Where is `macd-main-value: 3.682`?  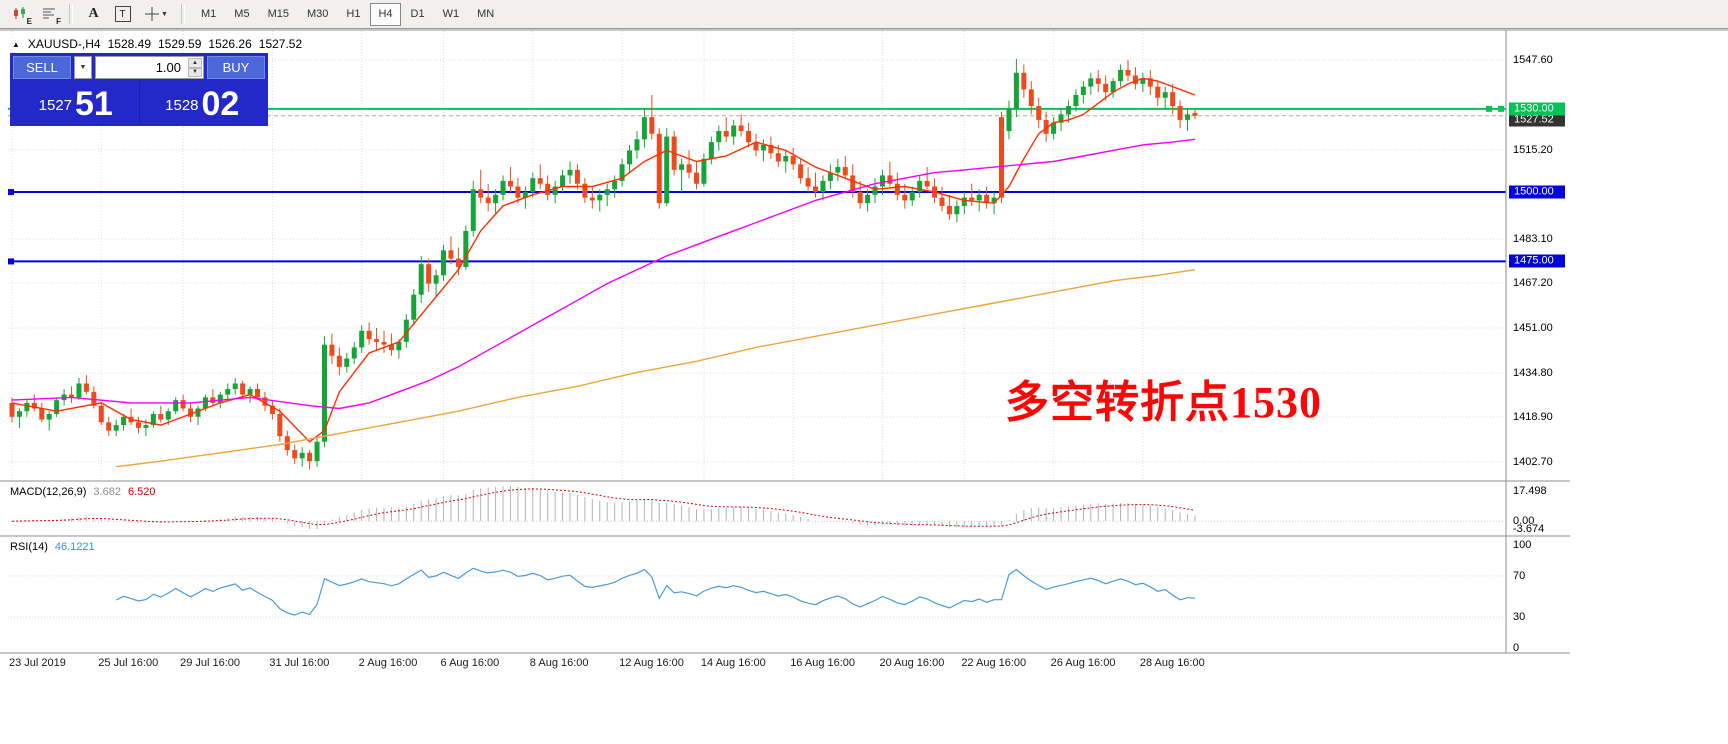
macd-main-value: 3.682 is located at coordinates (107, 492).